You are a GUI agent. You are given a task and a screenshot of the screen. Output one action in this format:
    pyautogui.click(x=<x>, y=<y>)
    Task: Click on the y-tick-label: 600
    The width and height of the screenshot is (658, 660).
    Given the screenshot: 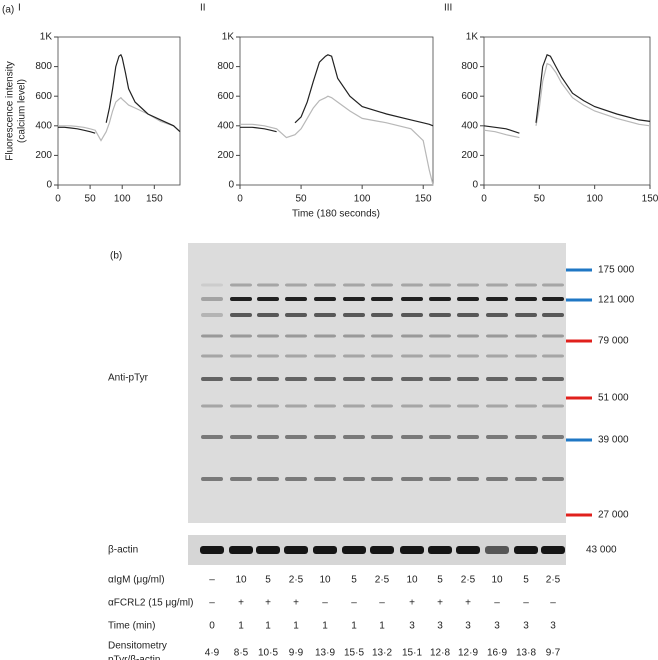 What is the action you would take?
    pyautogui.click(x=225, y=96)
    